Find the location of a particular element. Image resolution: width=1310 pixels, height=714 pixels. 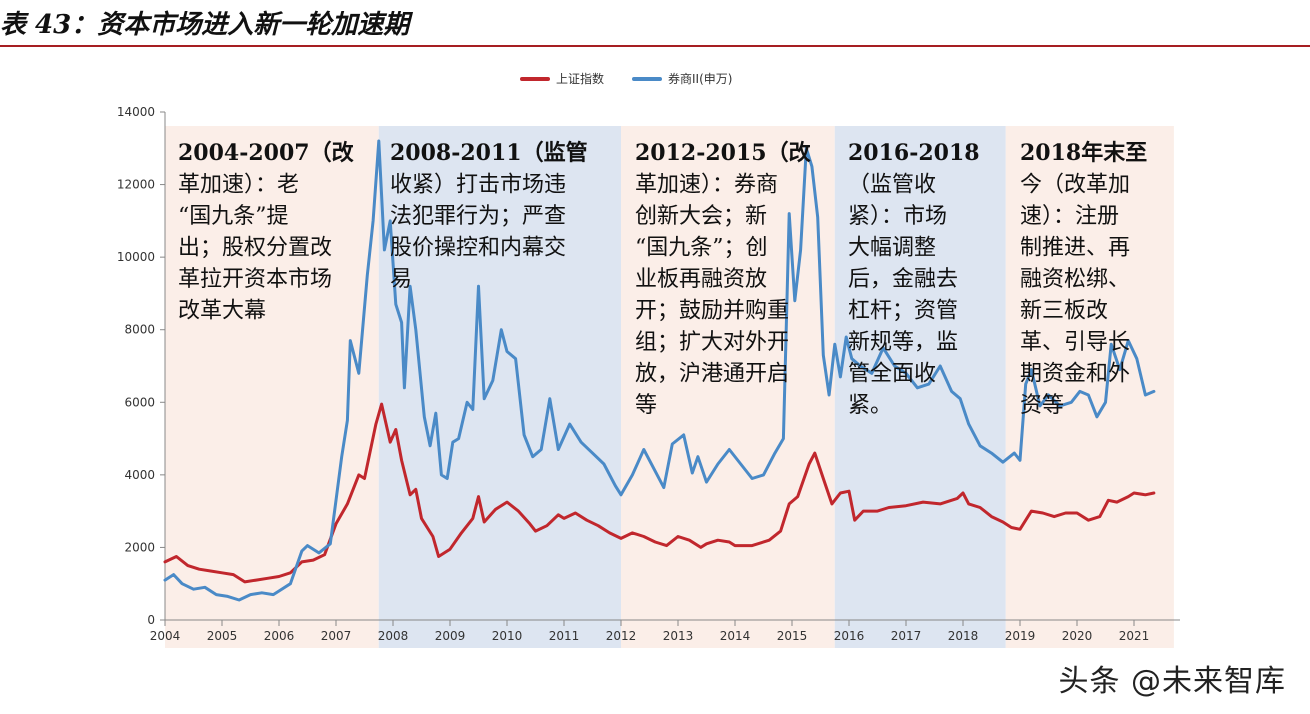

y-tick-label-4000: 4000 is located at coordinates (139, 475).